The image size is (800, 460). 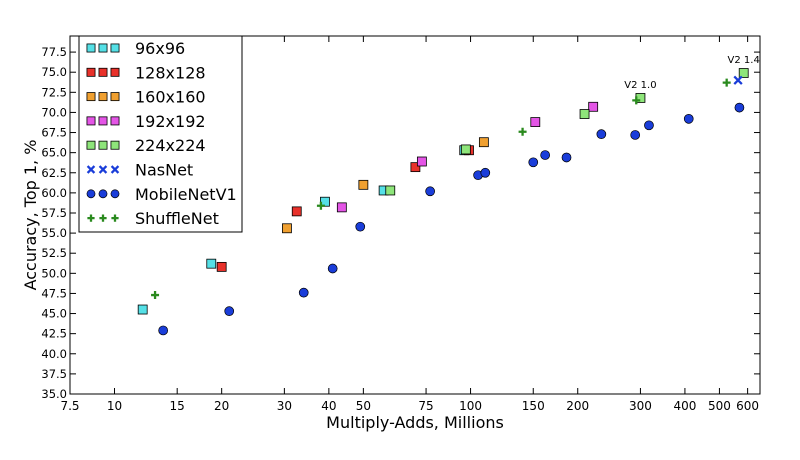 I want to click on x-tick-label: 200, so click(x=577, y=406).